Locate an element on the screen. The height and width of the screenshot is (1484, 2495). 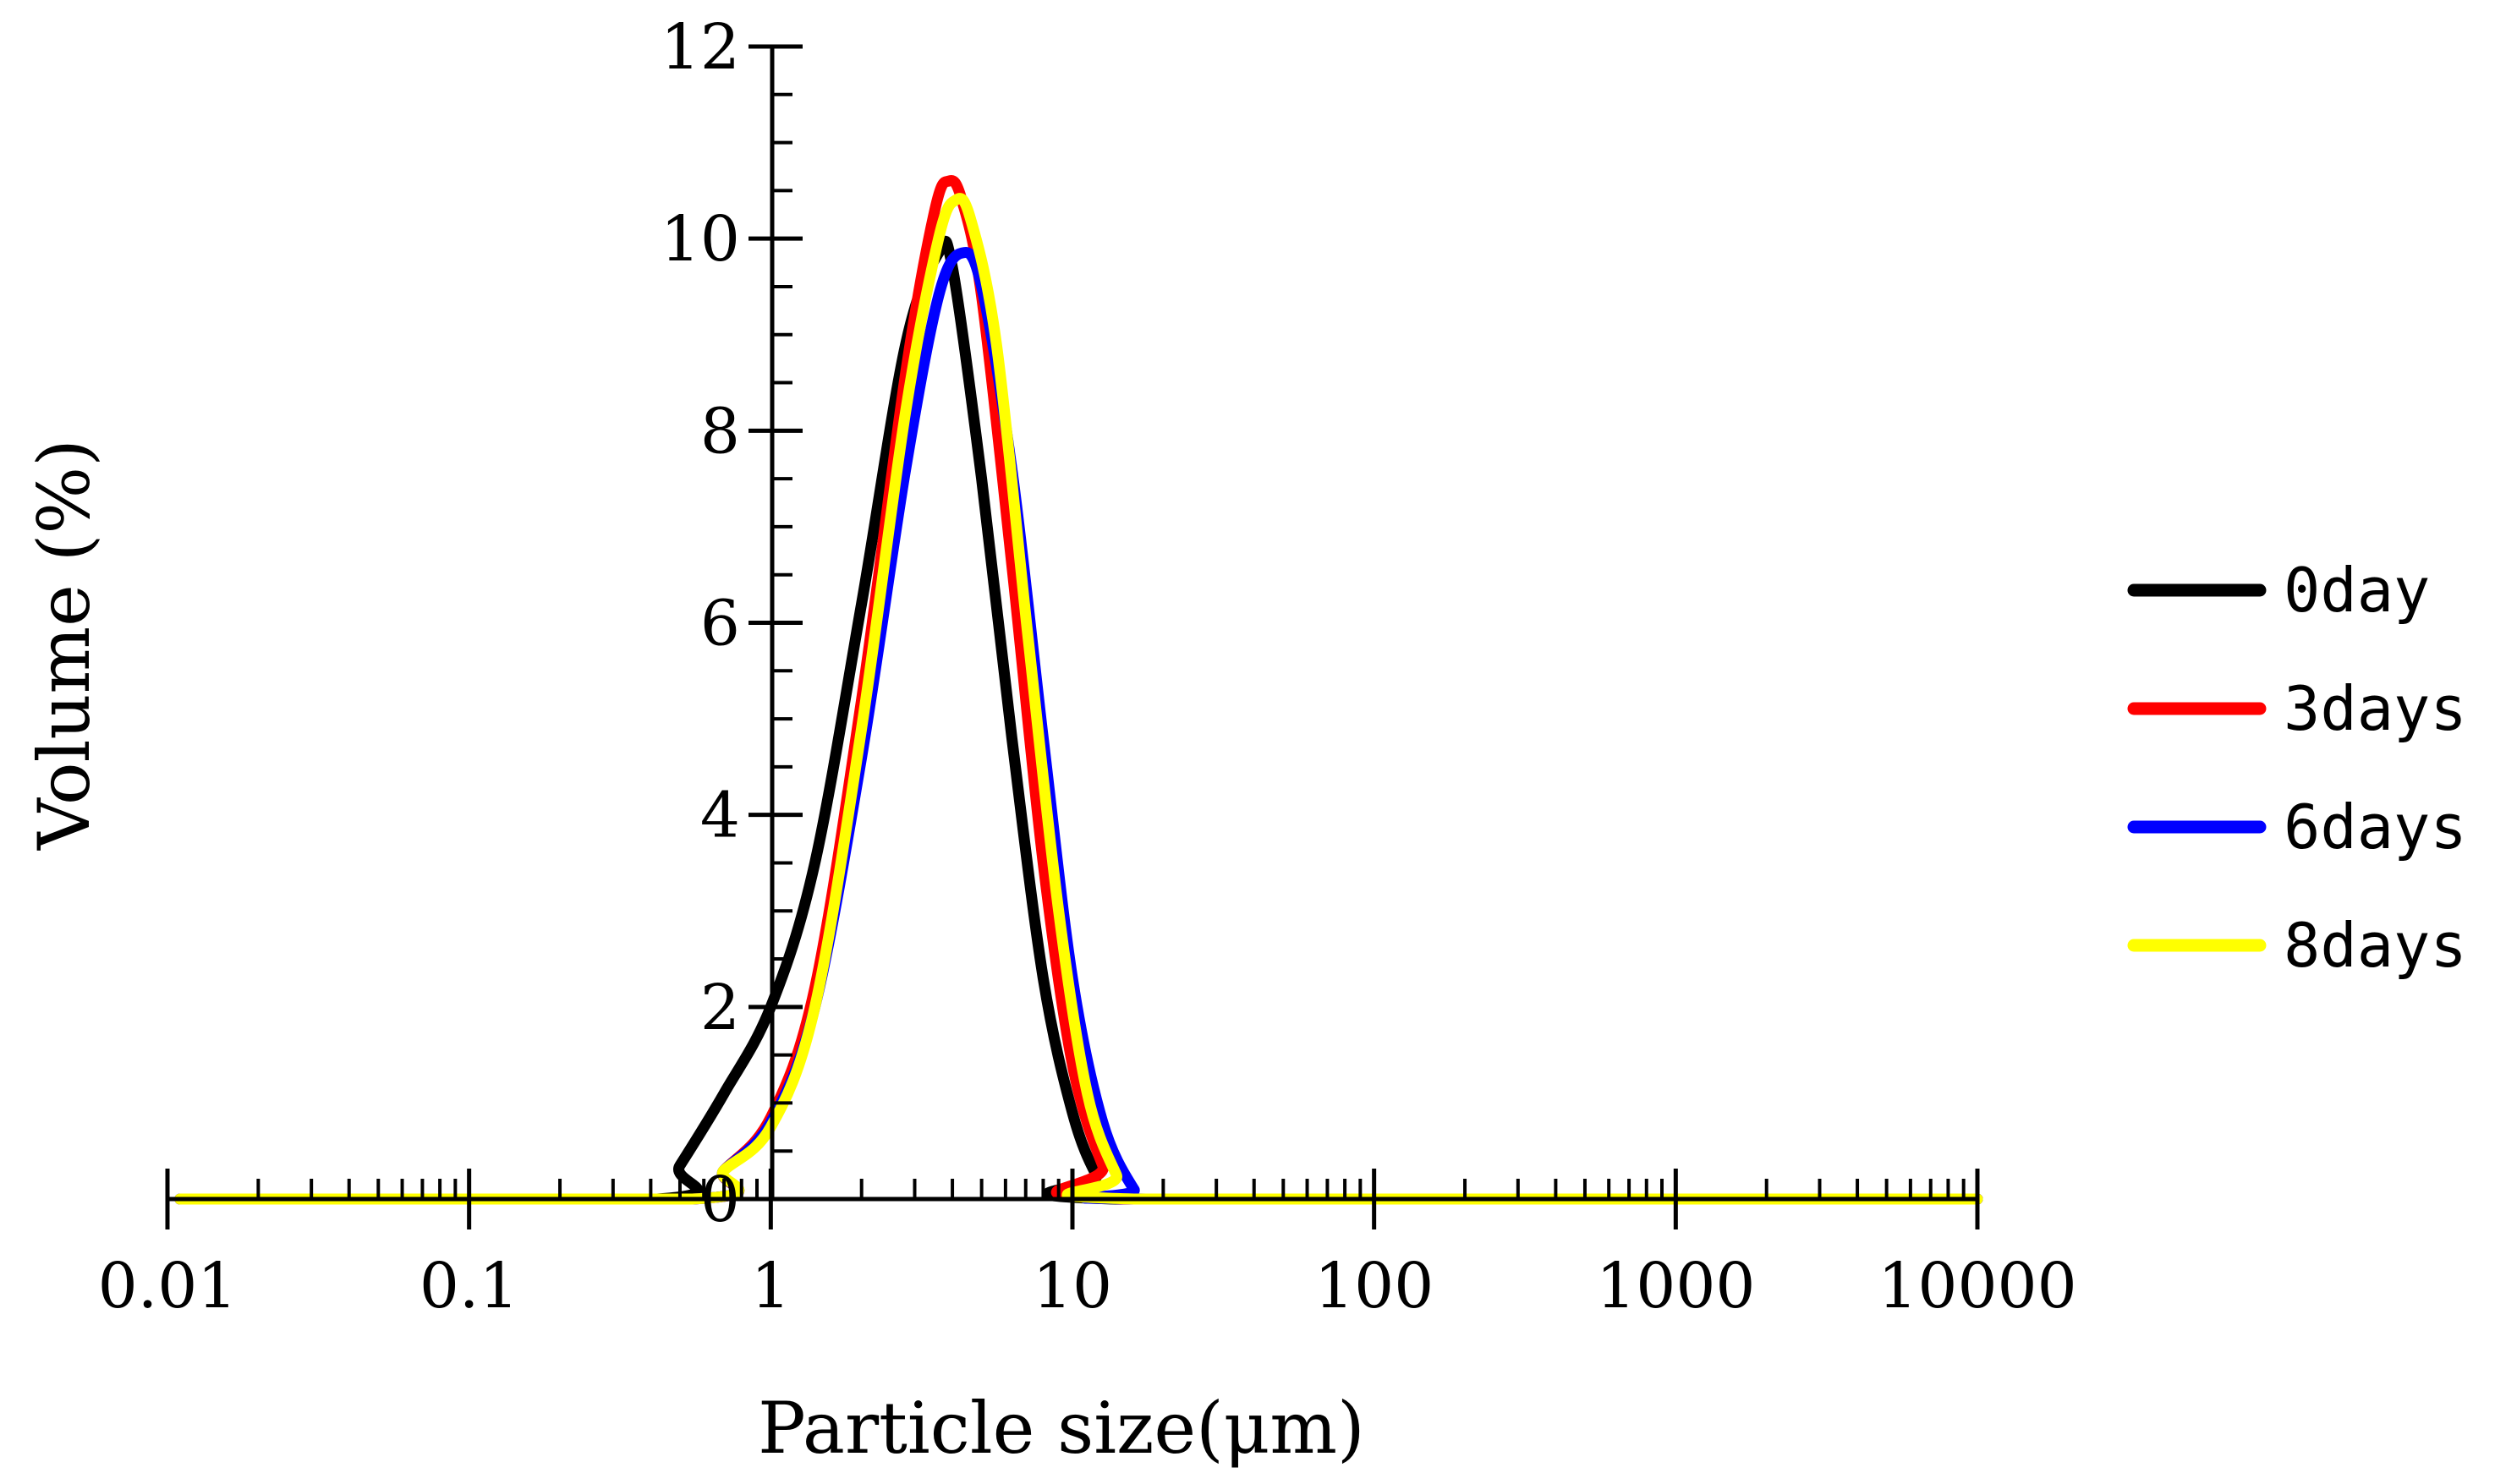
legend-label-6days: 6days is located at coordinates (2376, 826).